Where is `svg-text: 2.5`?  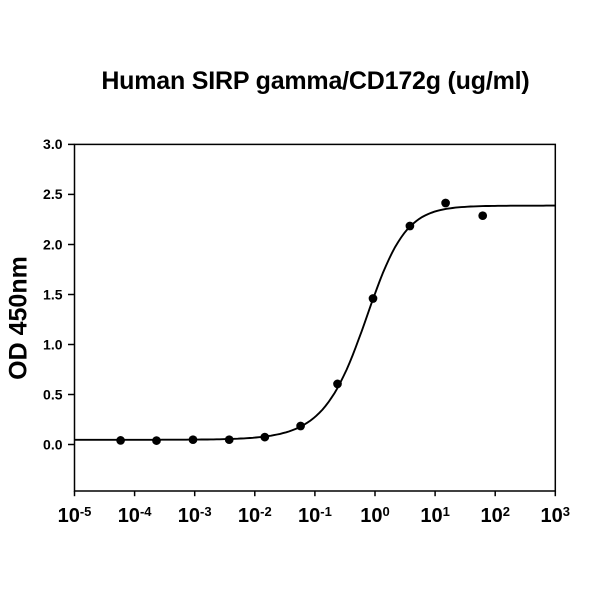
svg-text: 2.5 is located at coordinates (53, 194).